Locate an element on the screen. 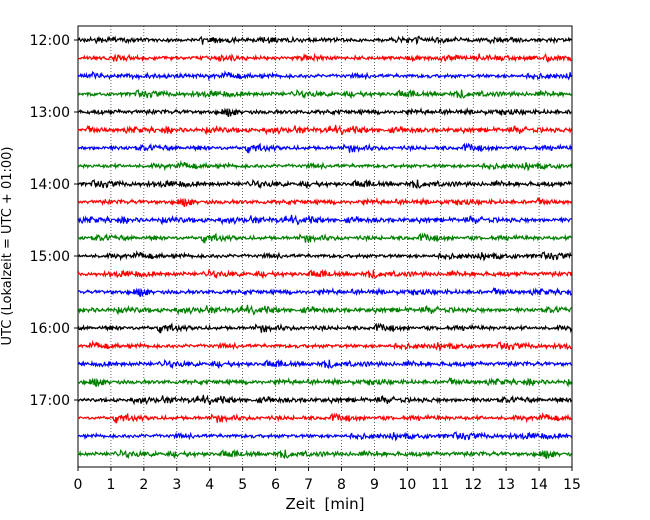 The image size is (650, 520). x-tick-label: 5 is located at coordinates (242, 485).